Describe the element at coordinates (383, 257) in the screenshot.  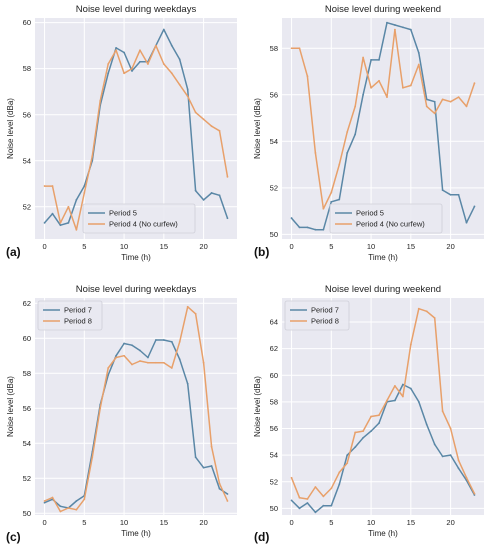
I see `x-axis-label: Time (h)` at that location.